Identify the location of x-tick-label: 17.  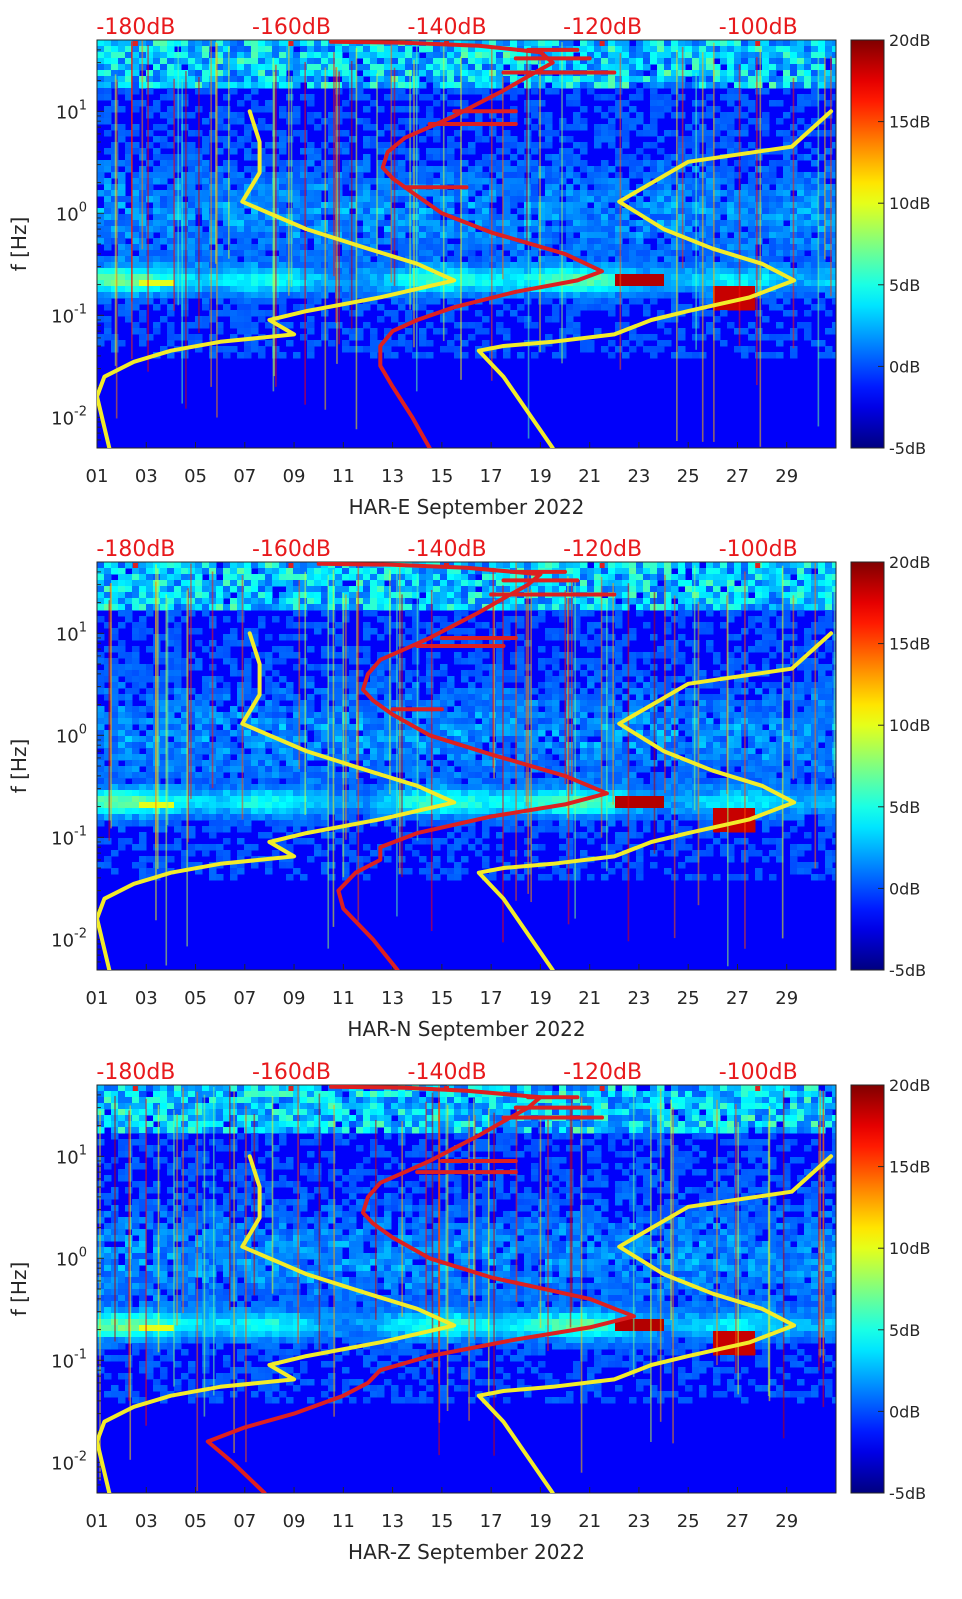
(491, 1521).